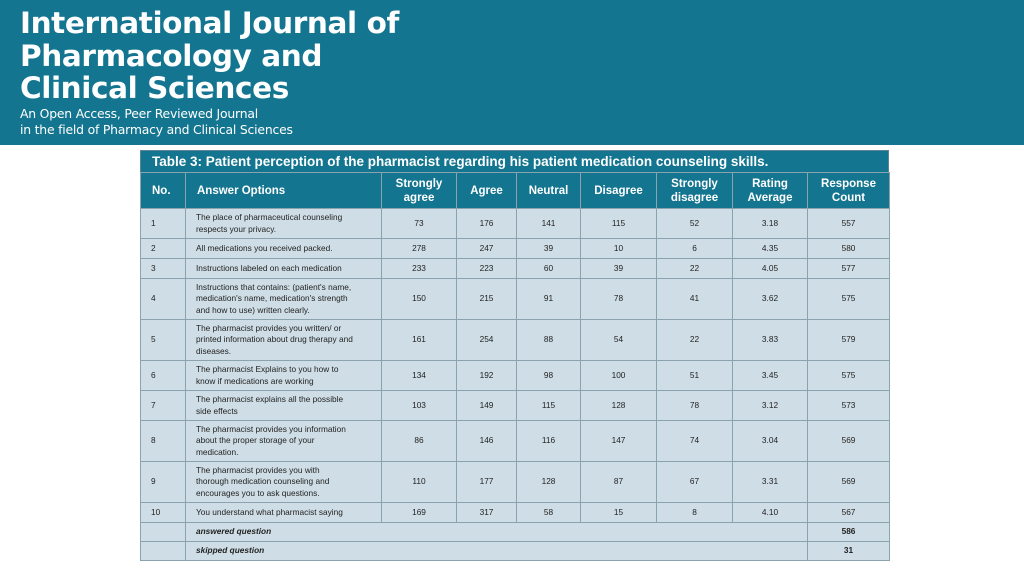 This screenshot has width=1024, height=576. I want to click on cell-agree: 176, so click(486, 223).